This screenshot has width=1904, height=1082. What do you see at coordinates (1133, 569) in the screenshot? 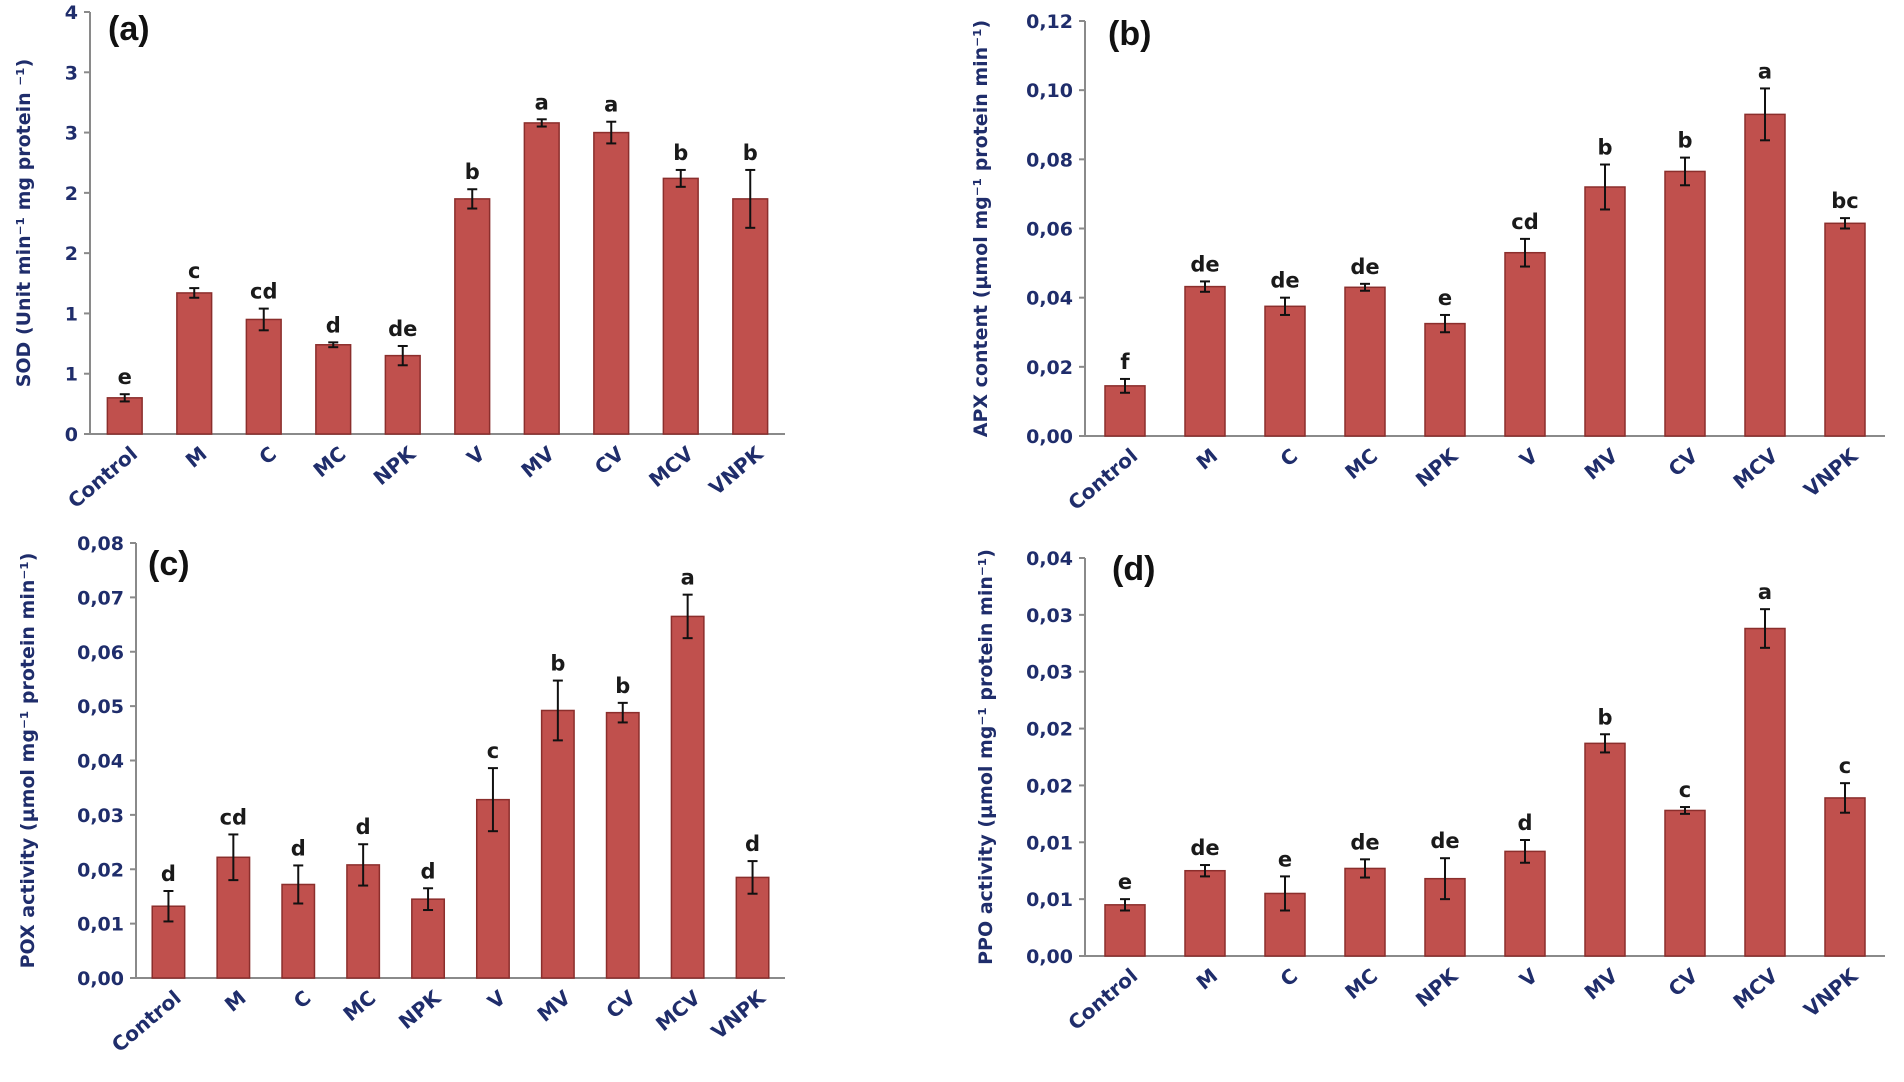
I see `panel-label: (d)` at bounding box center [1133, 569].